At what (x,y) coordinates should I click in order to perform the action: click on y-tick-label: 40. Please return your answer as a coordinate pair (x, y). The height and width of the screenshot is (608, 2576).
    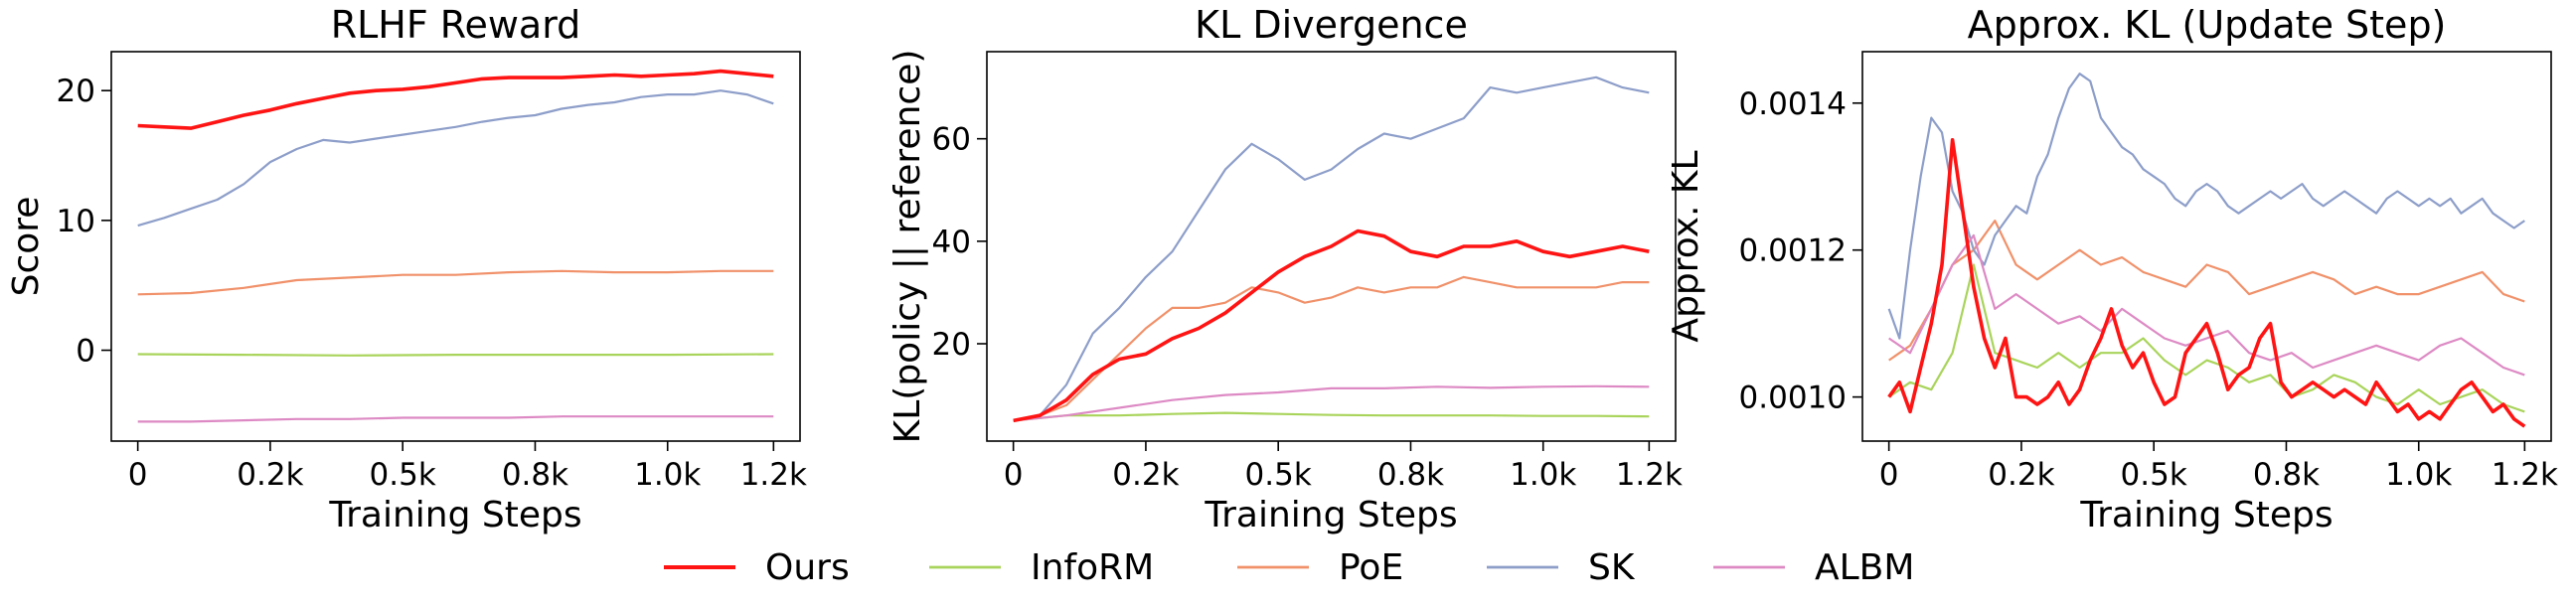
    Looking at the image, I should click on (951, 242).